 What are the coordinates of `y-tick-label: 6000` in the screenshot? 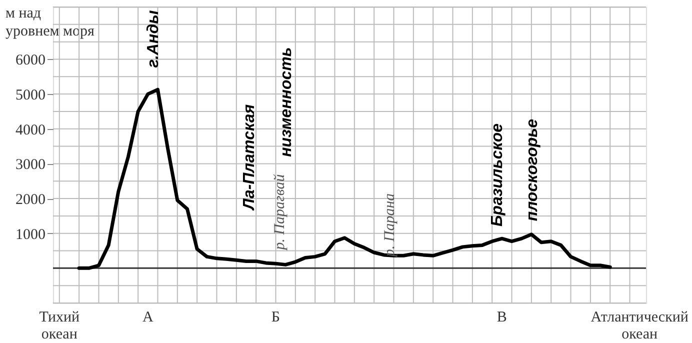 It's located at (31, 60).